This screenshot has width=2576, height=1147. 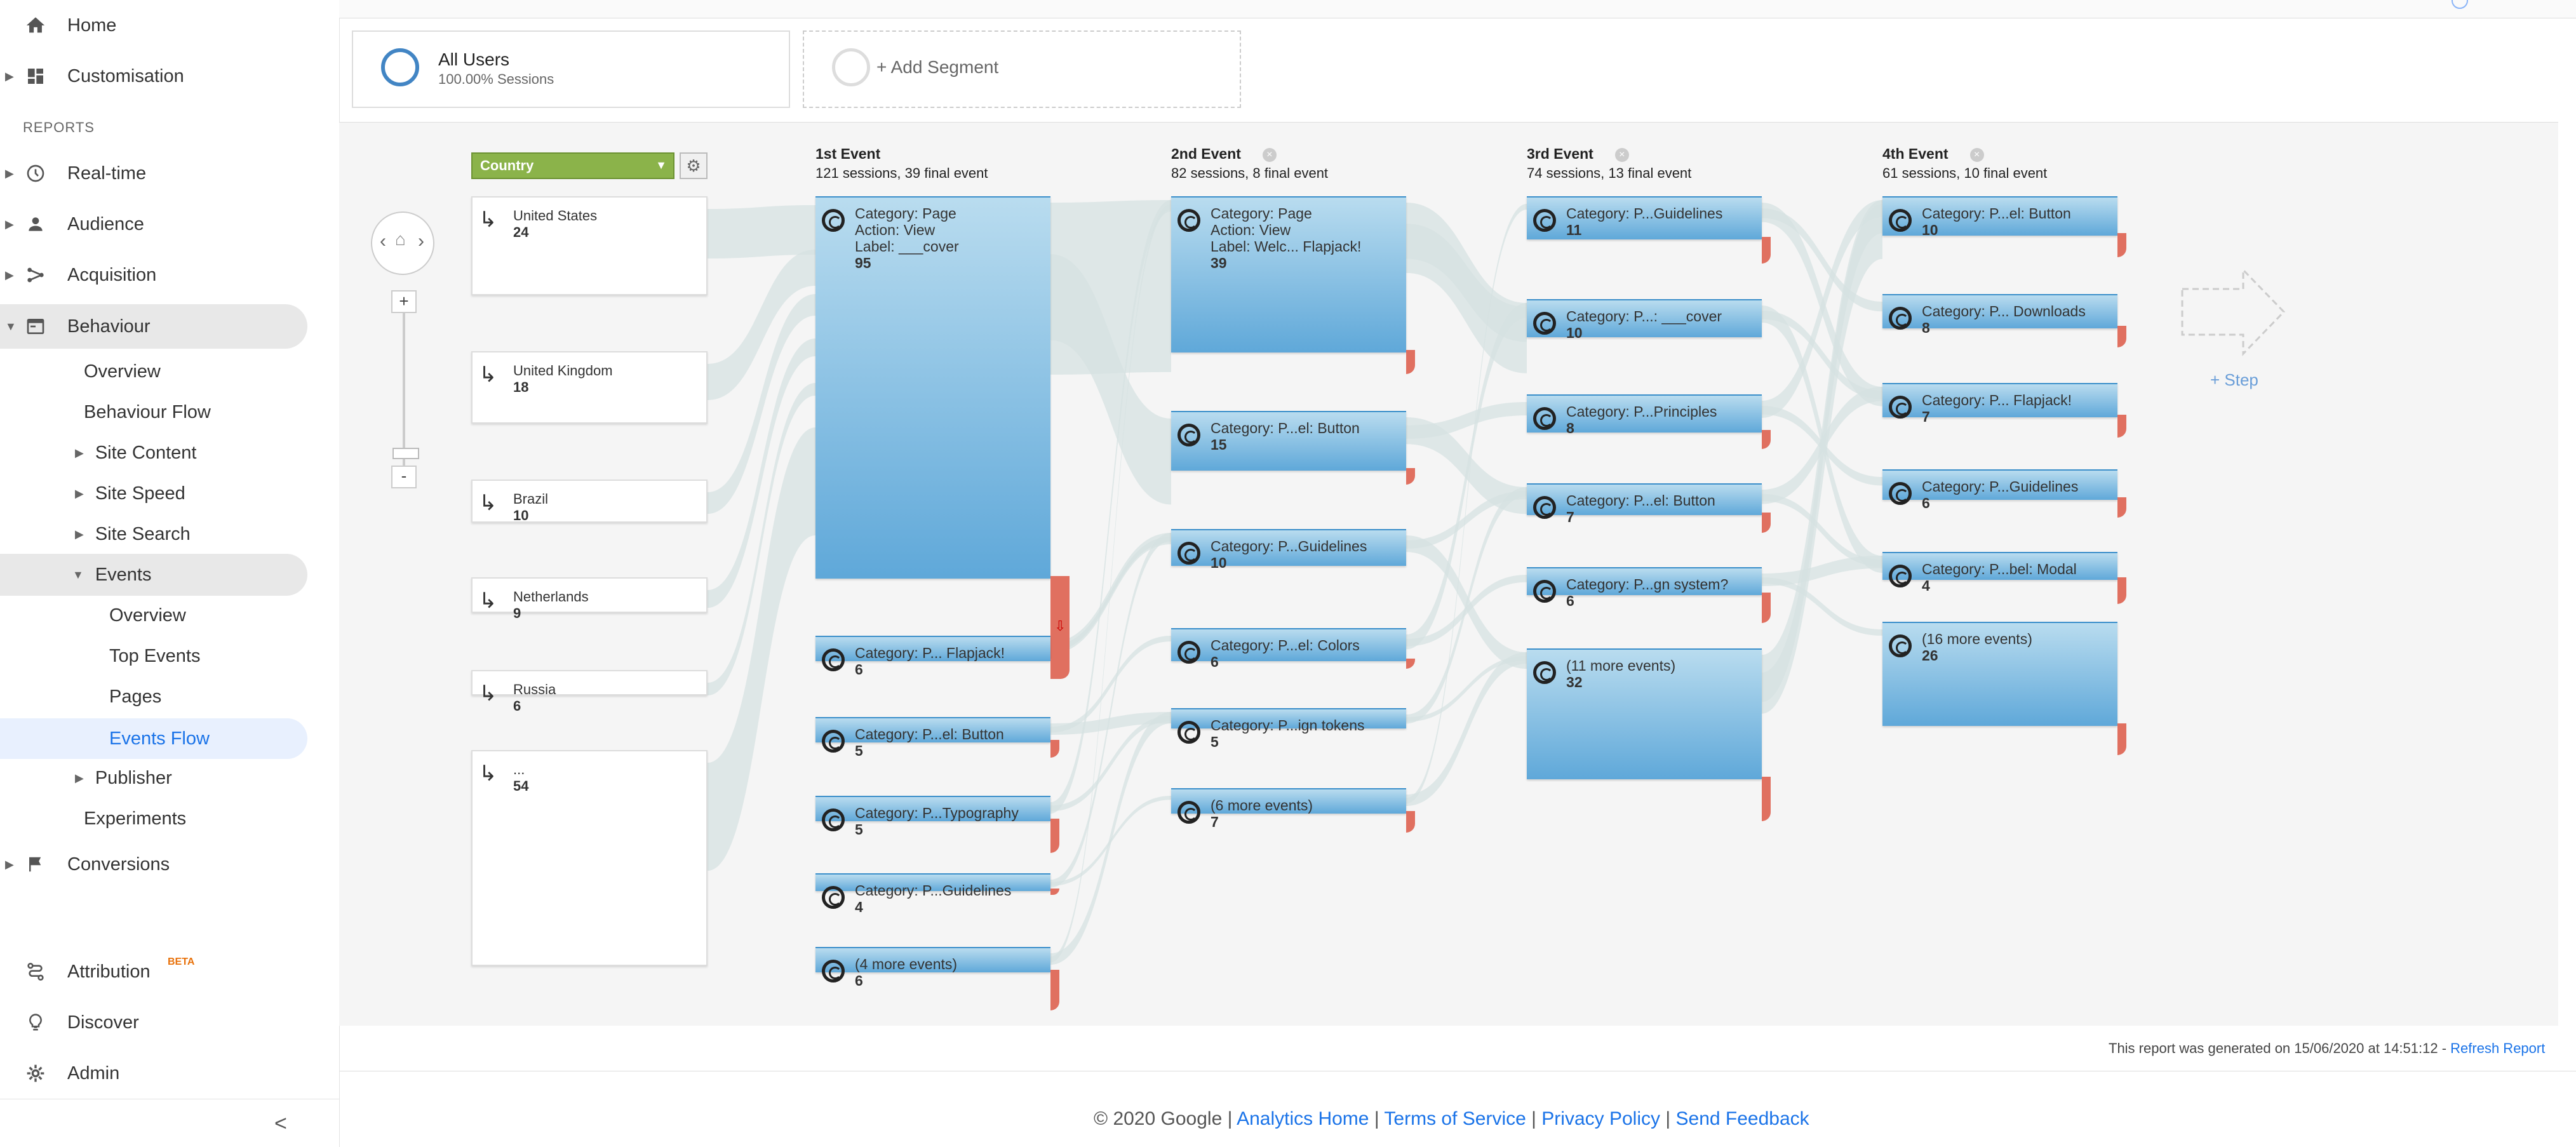 I want to click on nav-site-speed: ▶ Site Speed, so click(x=130, y=494).